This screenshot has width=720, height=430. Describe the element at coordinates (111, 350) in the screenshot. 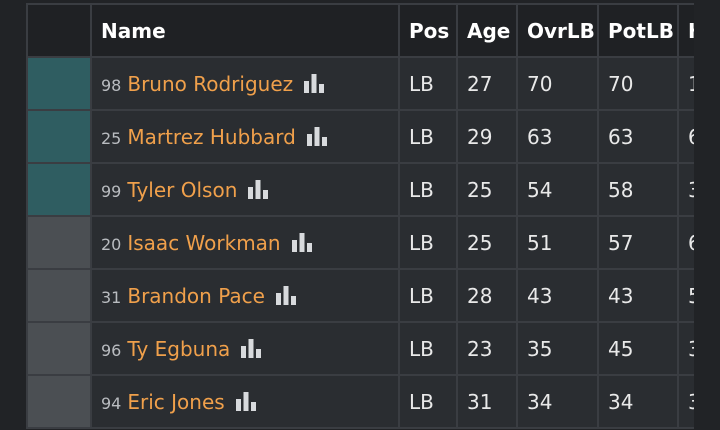

I see `jersey-number: 96` at that location.